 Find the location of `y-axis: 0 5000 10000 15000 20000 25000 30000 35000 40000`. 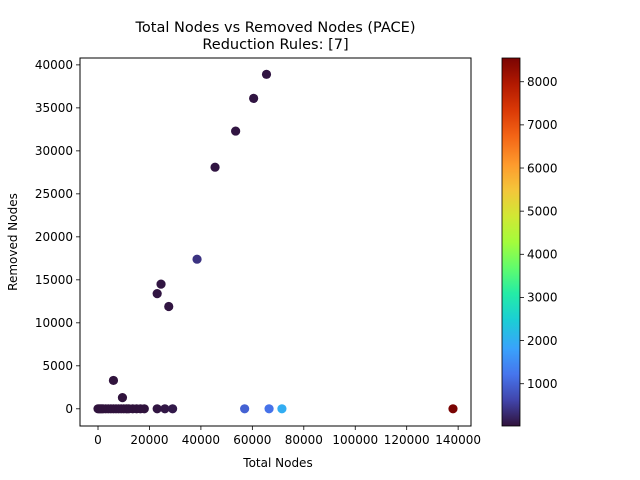

y-axis: 0 5000 10000 15000 20000 25000 30000 35000 40000 is located at coordinates (57, 237).